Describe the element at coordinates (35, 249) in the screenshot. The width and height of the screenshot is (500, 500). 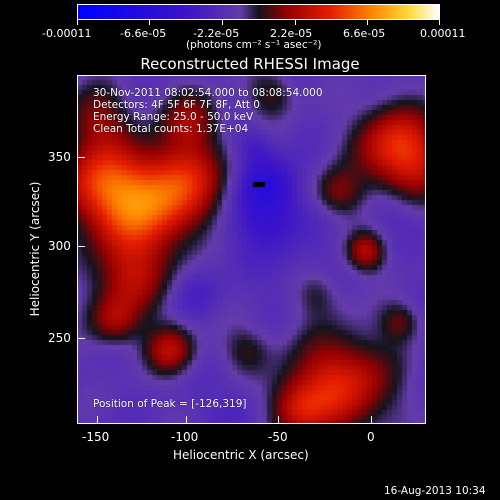
I see `y-axis-label: Heliocentric Y (arcsec)` at that location.